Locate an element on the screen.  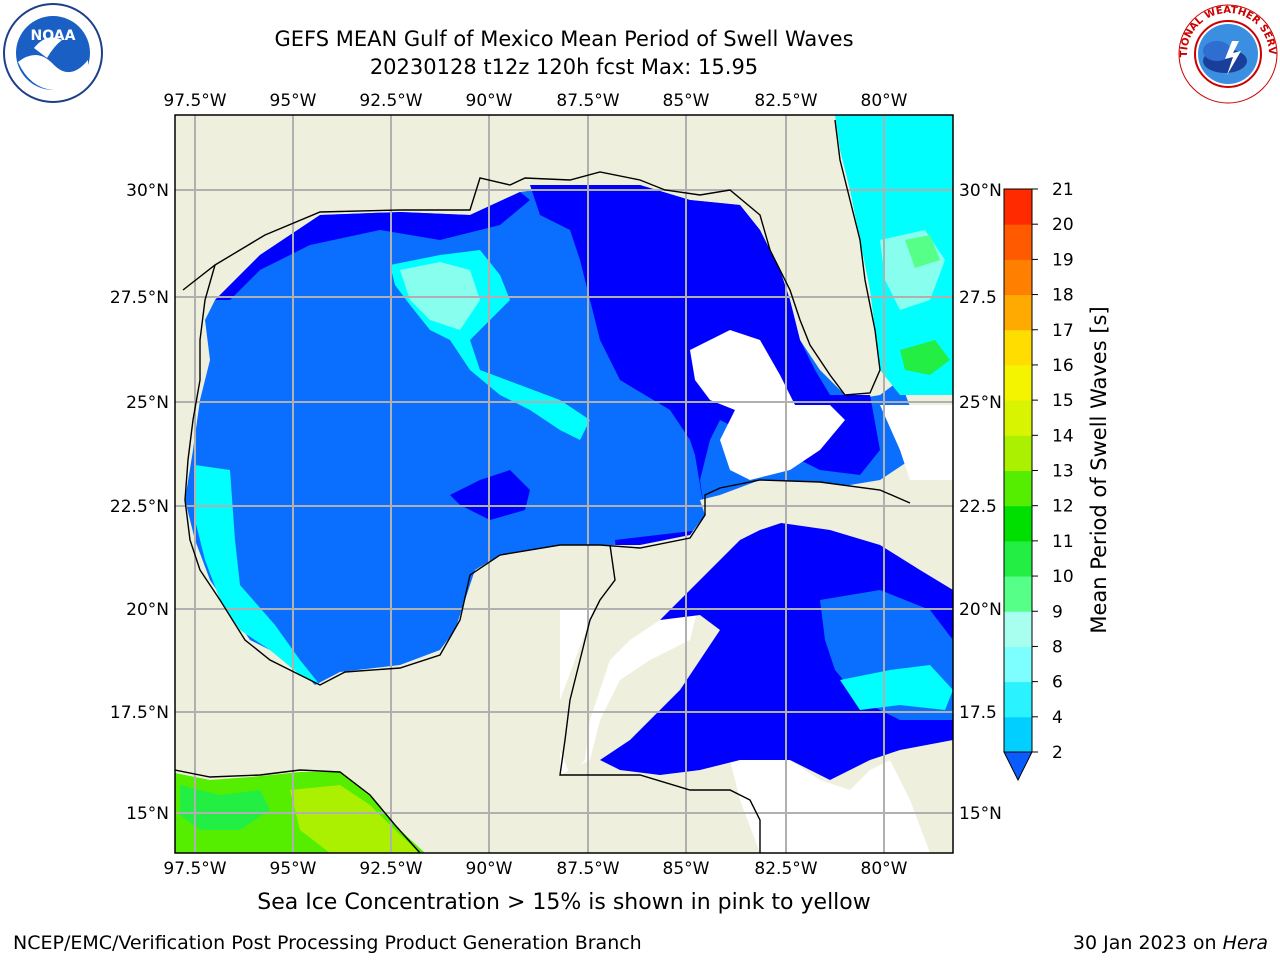
lon-label-top: 90°W is located at coordinates (489, 101).